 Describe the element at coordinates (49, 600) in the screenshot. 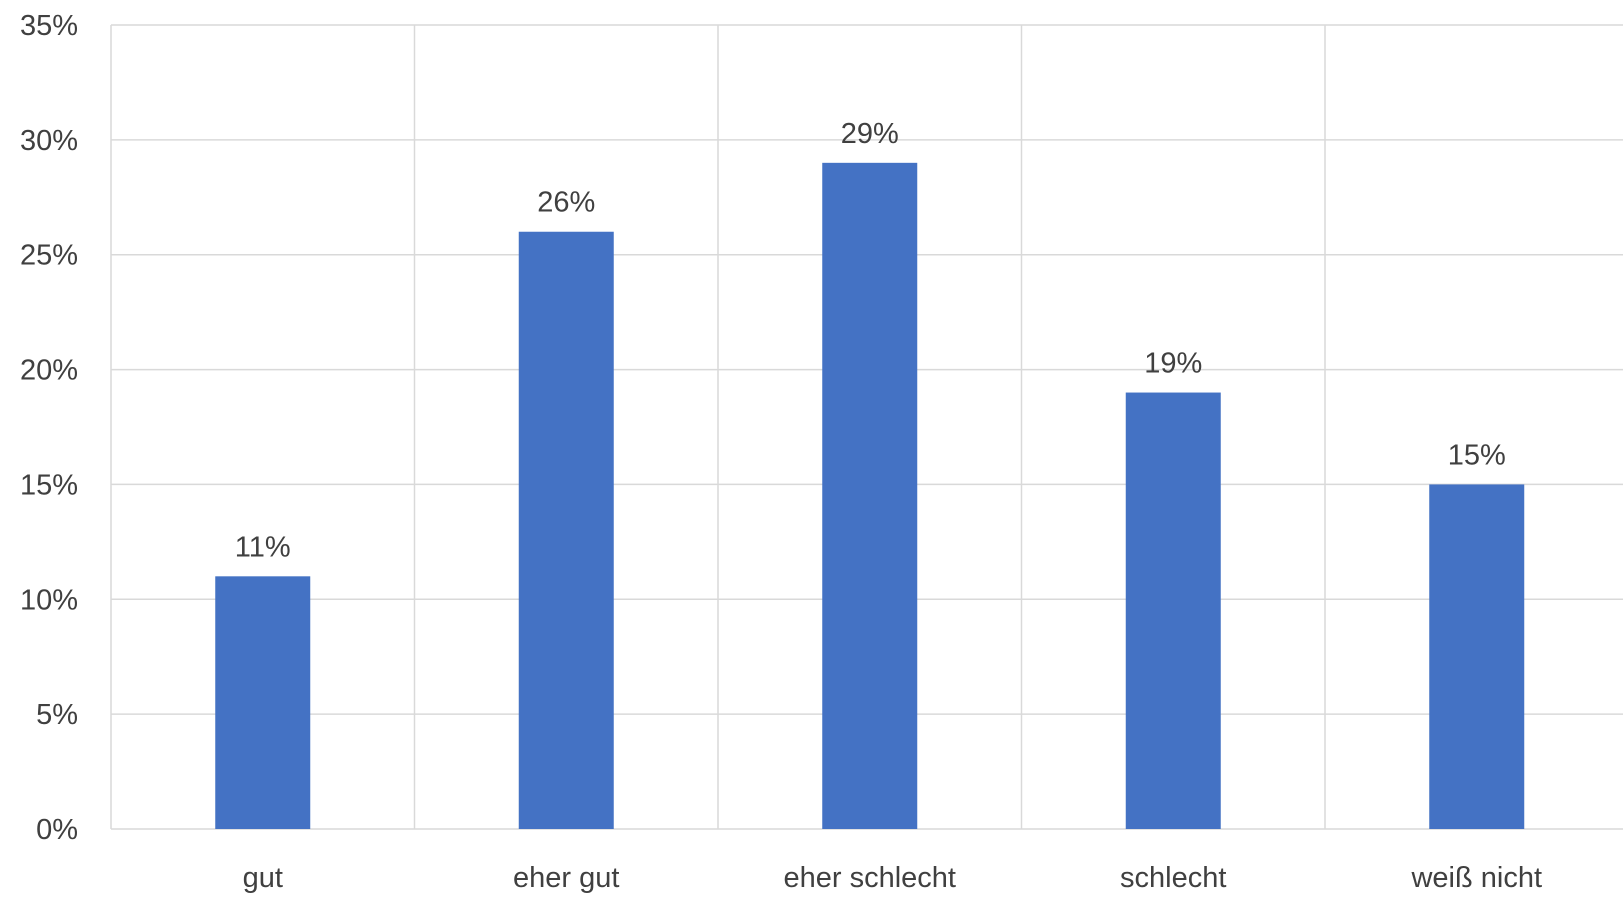

I see `y-tick-label: 10%` at that location.